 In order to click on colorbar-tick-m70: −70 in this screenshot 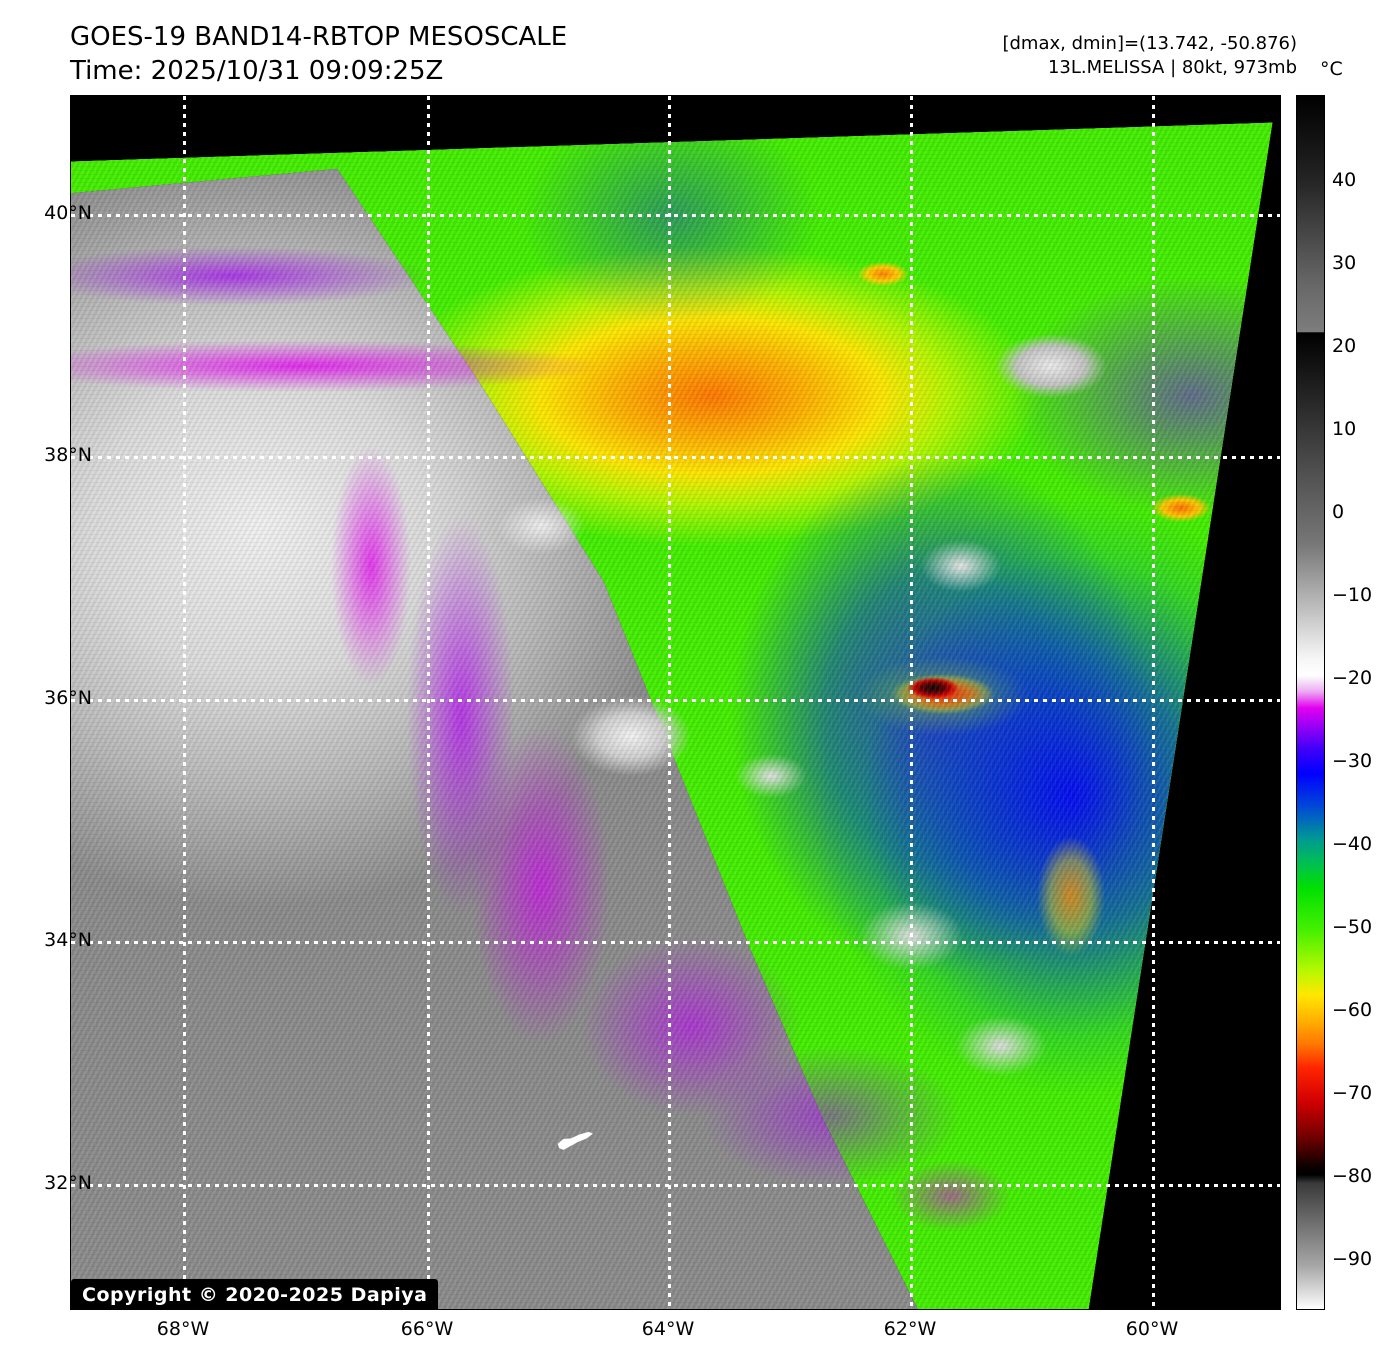, I will do `click(1352, 1093)`.